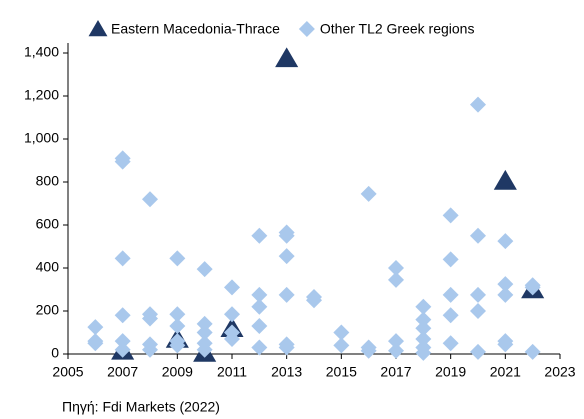 The image size is (584, 419). Describe the element at coordinates (48, 224) in the screenshot. I see `y-tick-label: 600` at that location.